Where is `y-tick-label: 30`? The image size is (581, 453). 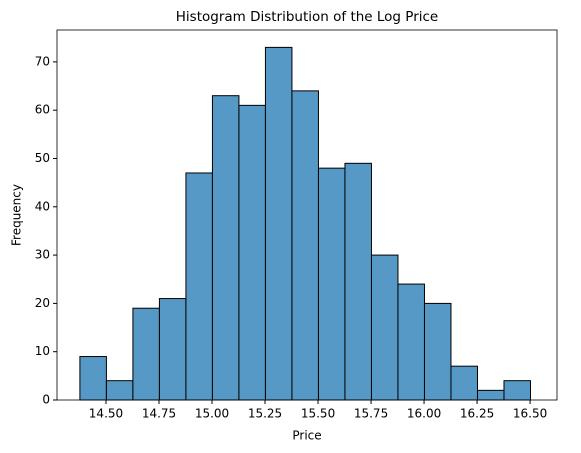
y-tick-label: 30 is located at coordinates (42, 255).